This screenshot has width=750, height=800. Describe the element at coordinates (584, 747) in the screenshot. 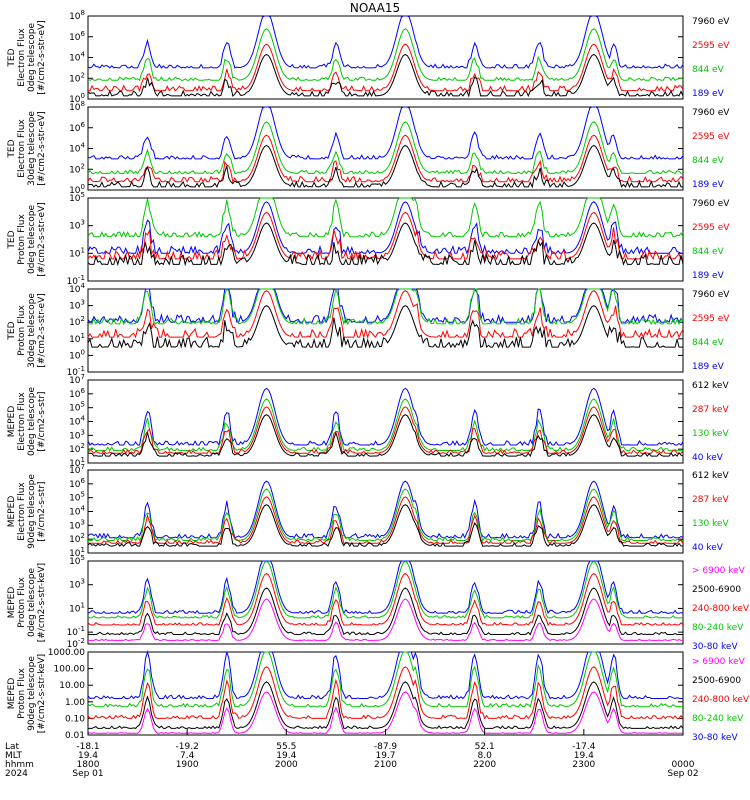

I see `x-row-value: -17.4` at that location.